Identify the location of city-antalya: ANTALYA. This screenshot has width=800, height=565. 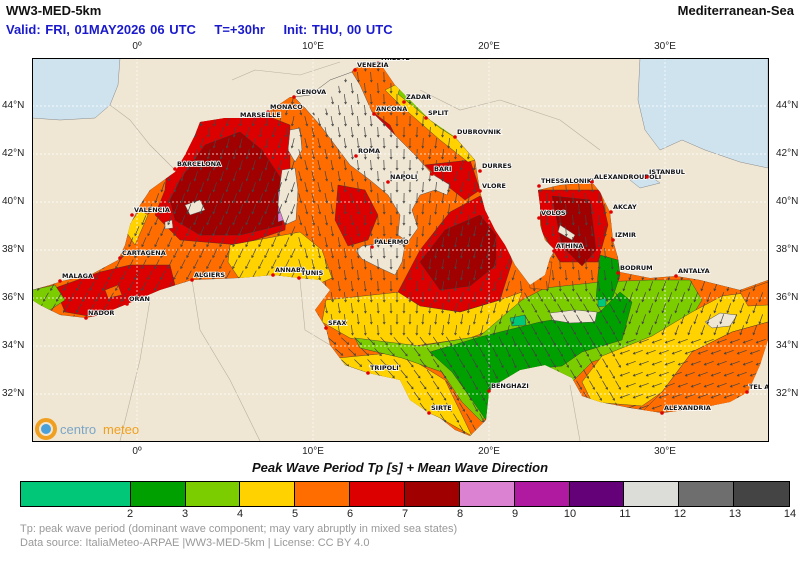
(692, 272).